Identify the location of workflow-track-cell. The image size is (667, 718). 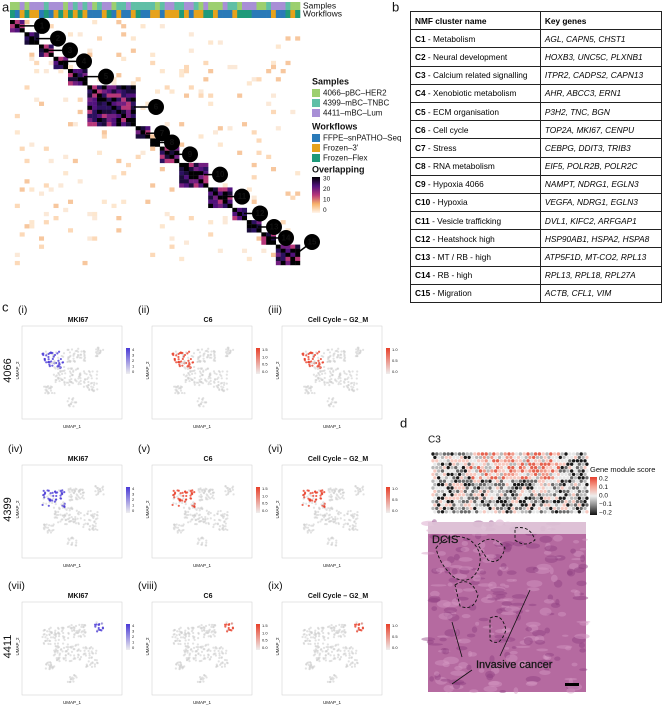
(51, 14).